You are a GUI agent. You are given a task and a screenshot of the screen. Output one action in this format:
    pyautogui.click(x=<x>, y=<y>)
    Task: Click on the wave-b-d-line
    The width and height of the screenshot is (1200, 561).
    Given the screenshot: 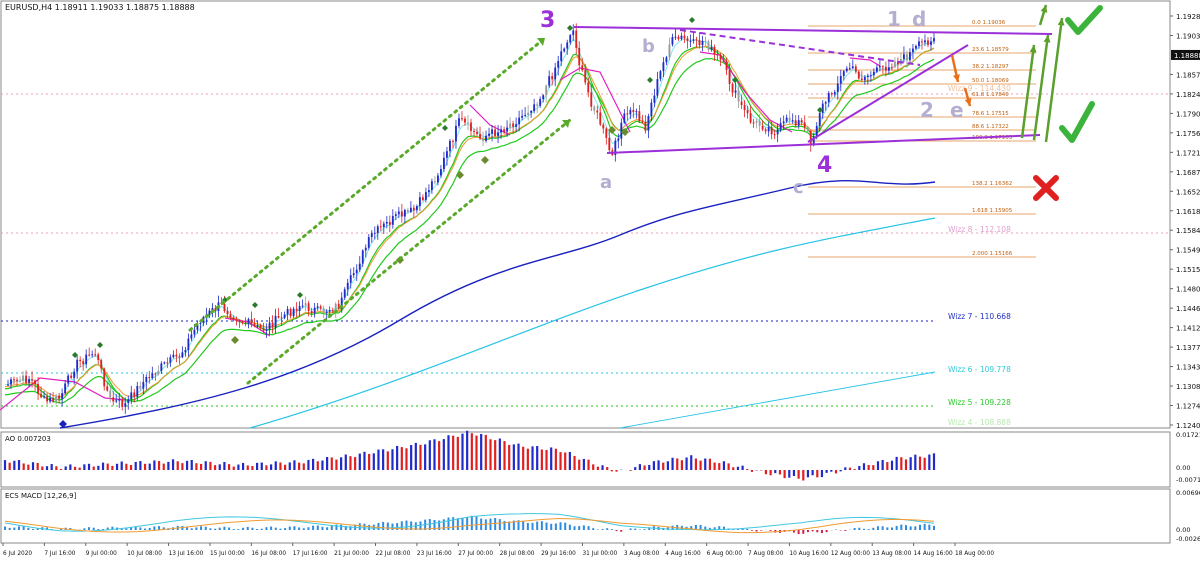 What is the action you would take?
    pyautogui.click(x=800, y=47)
    